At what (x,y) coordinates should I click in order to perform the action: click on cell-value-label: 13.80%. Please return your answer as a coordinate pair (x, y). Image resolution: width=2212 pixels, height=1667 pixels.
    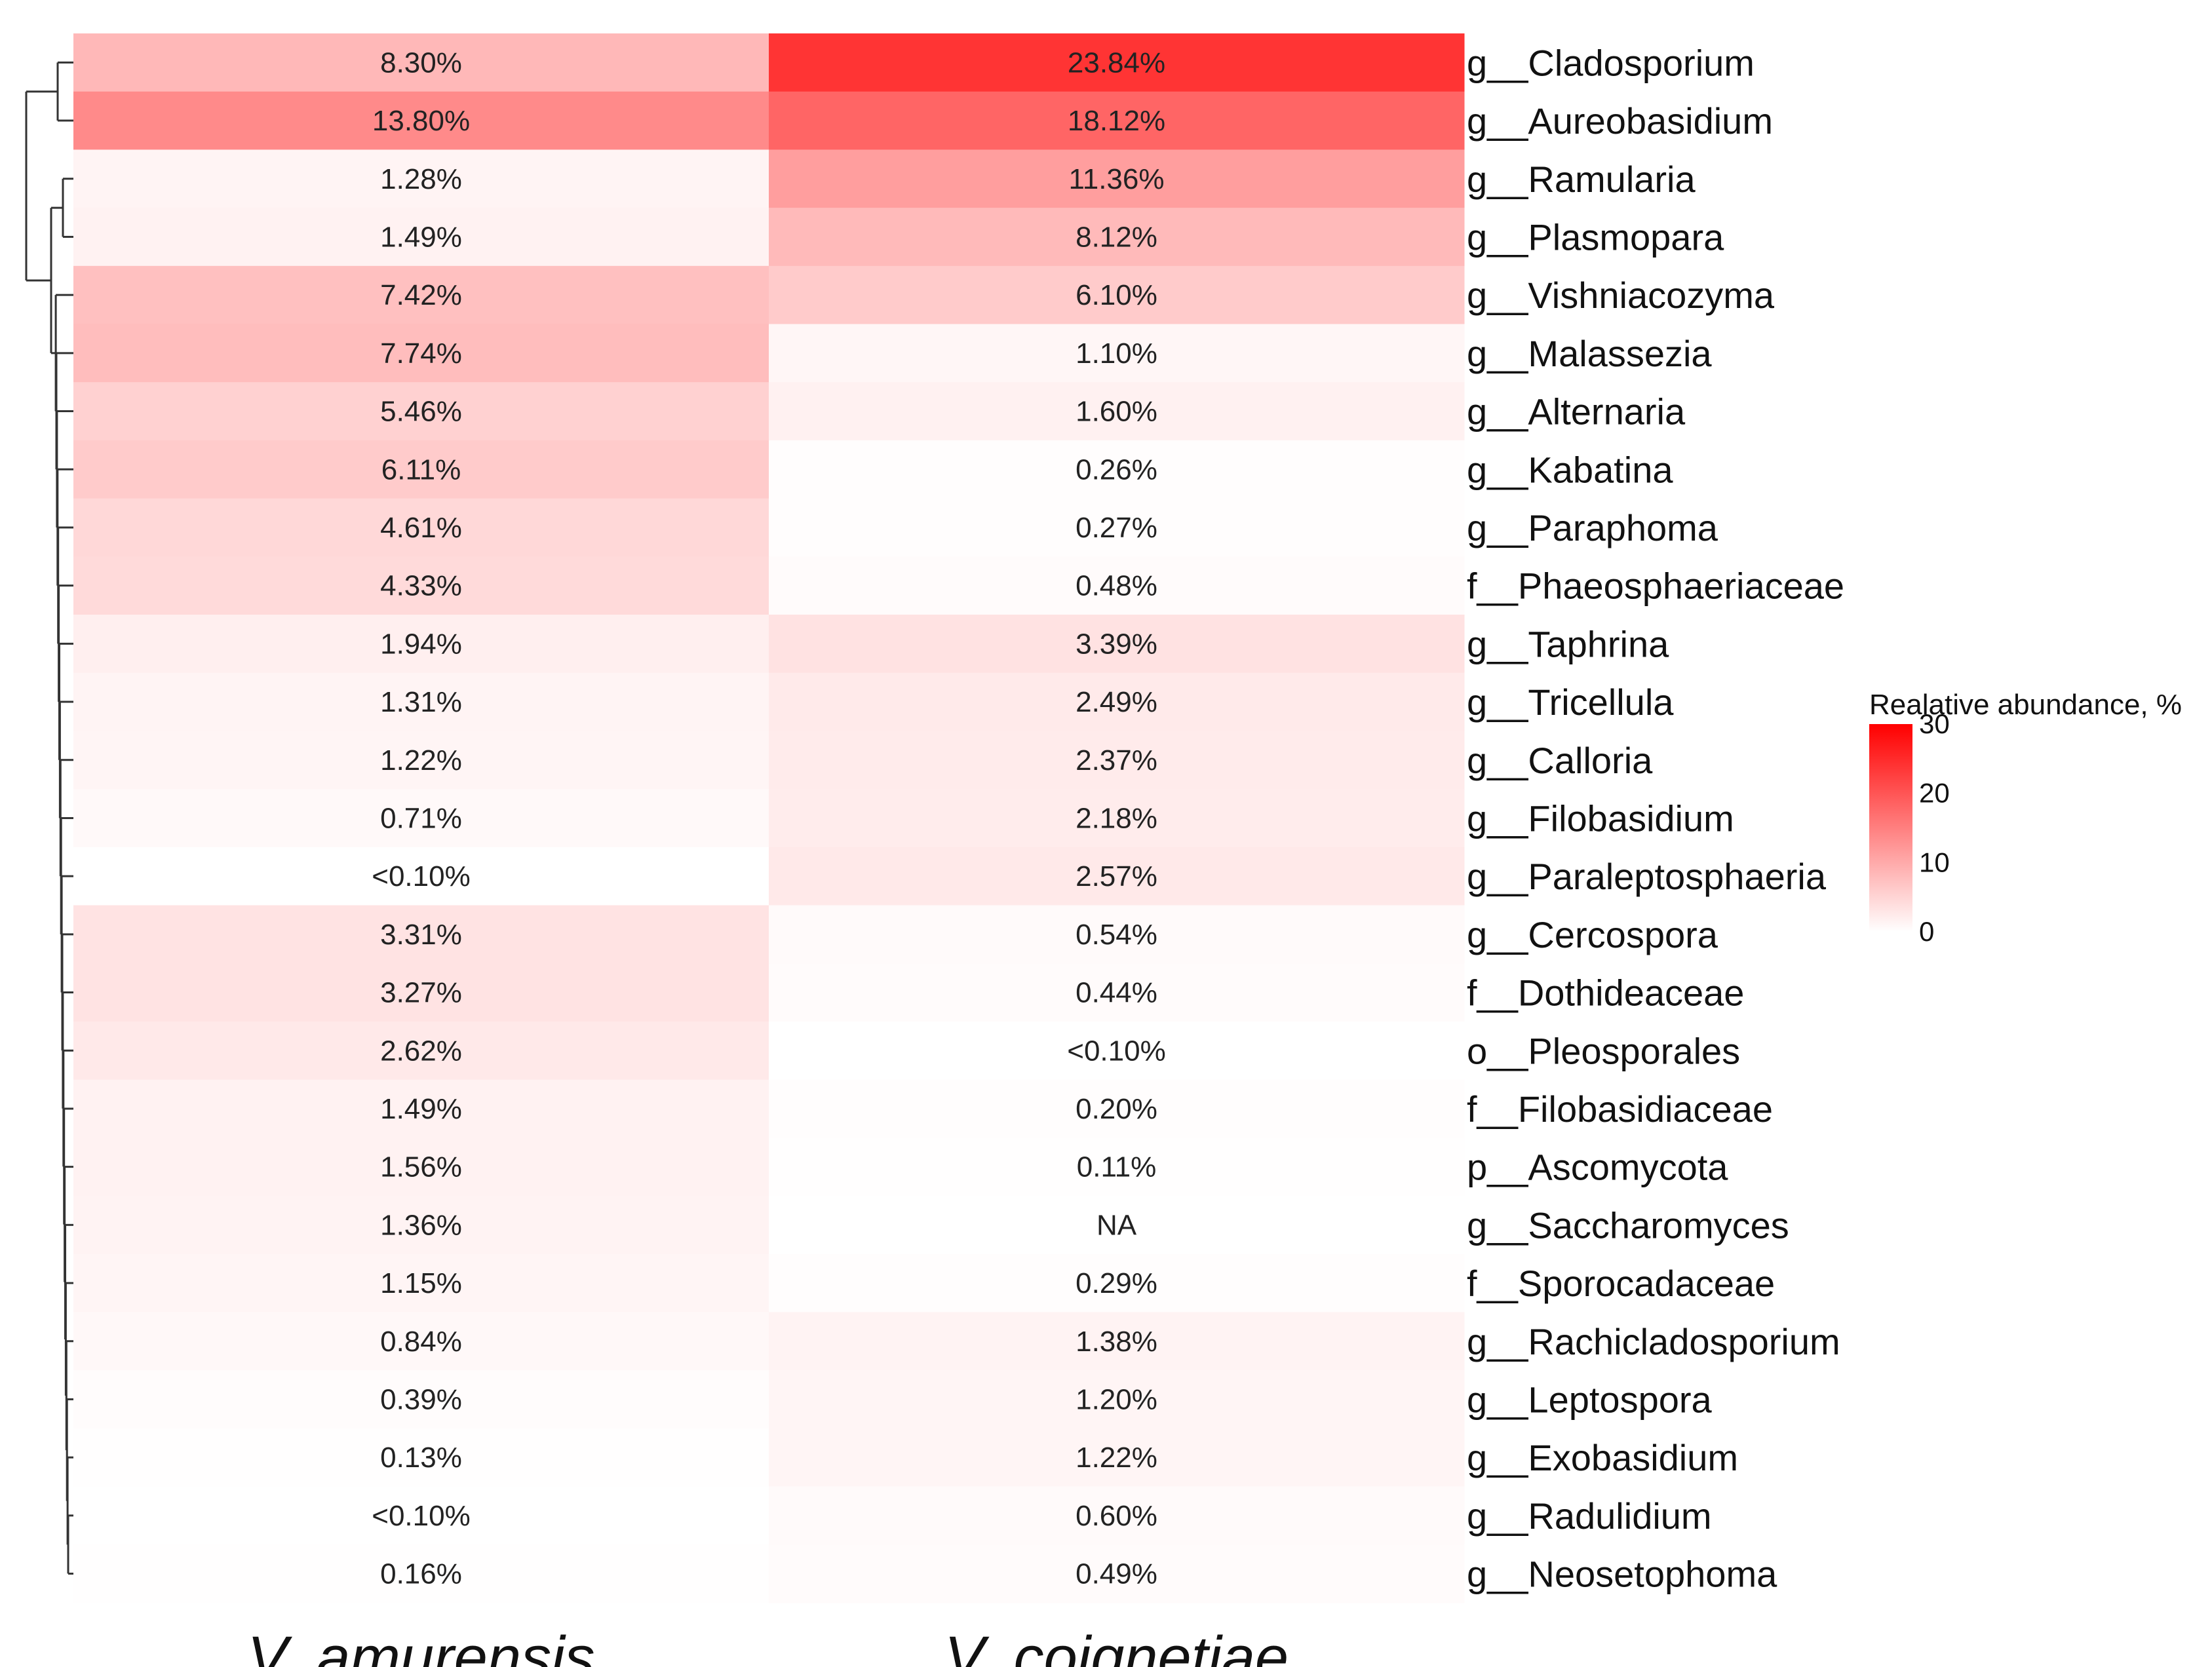
    Looking at the image, I should click on (421, 121).